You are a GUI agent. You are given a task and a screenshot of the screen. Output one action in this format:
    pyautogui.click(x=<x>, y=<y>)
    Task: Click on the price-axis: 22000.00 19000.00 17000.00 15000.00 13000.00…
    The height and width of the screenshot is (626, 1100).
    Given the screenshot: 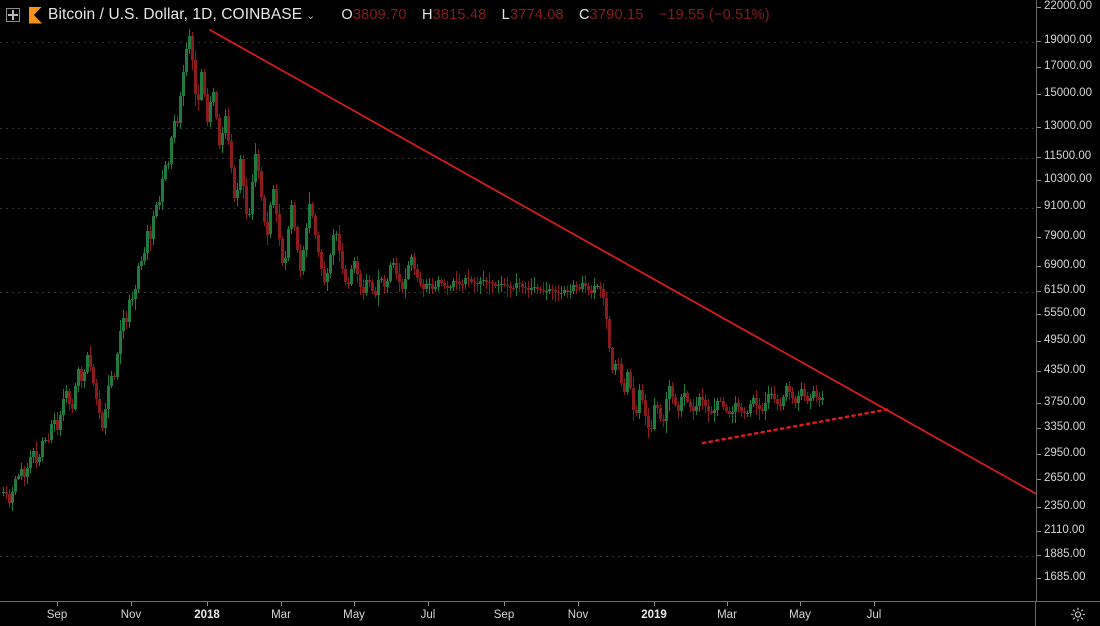 What is the action you would take?
    pyautogui.click(x=1068, y=300)
    